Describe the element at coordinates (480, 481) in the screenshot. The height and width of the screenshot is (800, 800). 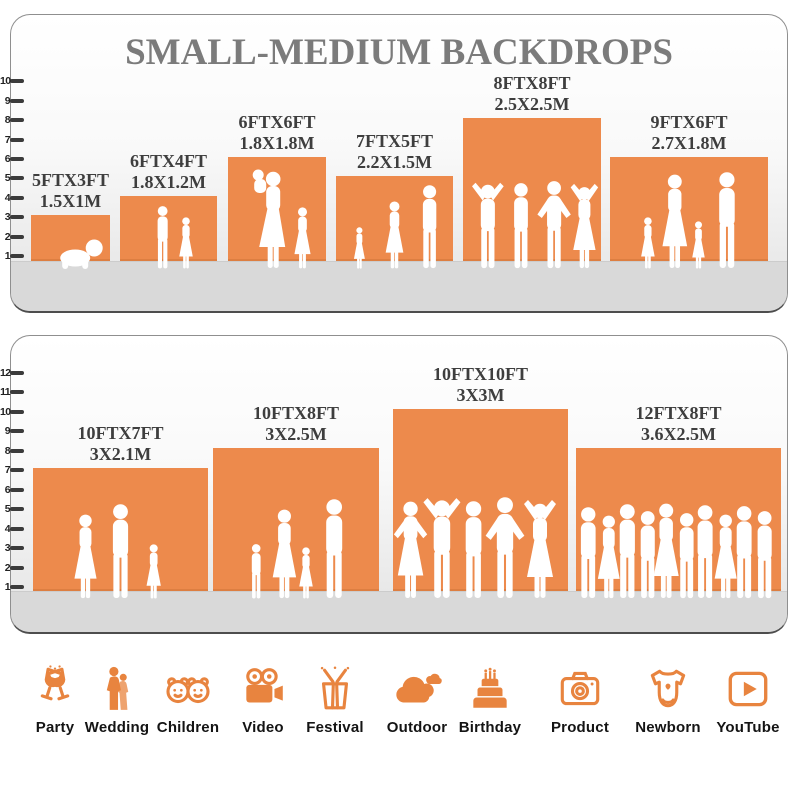
I see `size-bar-10ftx10ft: 10FTX10FT 3X3M` at that location.